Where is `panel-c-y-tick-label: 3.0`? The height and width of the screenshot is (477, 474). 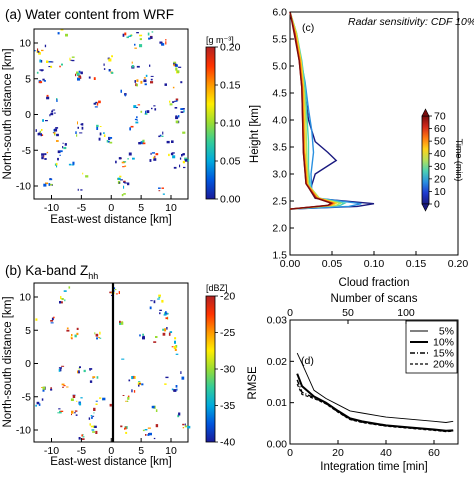
panel-c-y-tick-label: 3.0 is located at coordinates (279, 175).